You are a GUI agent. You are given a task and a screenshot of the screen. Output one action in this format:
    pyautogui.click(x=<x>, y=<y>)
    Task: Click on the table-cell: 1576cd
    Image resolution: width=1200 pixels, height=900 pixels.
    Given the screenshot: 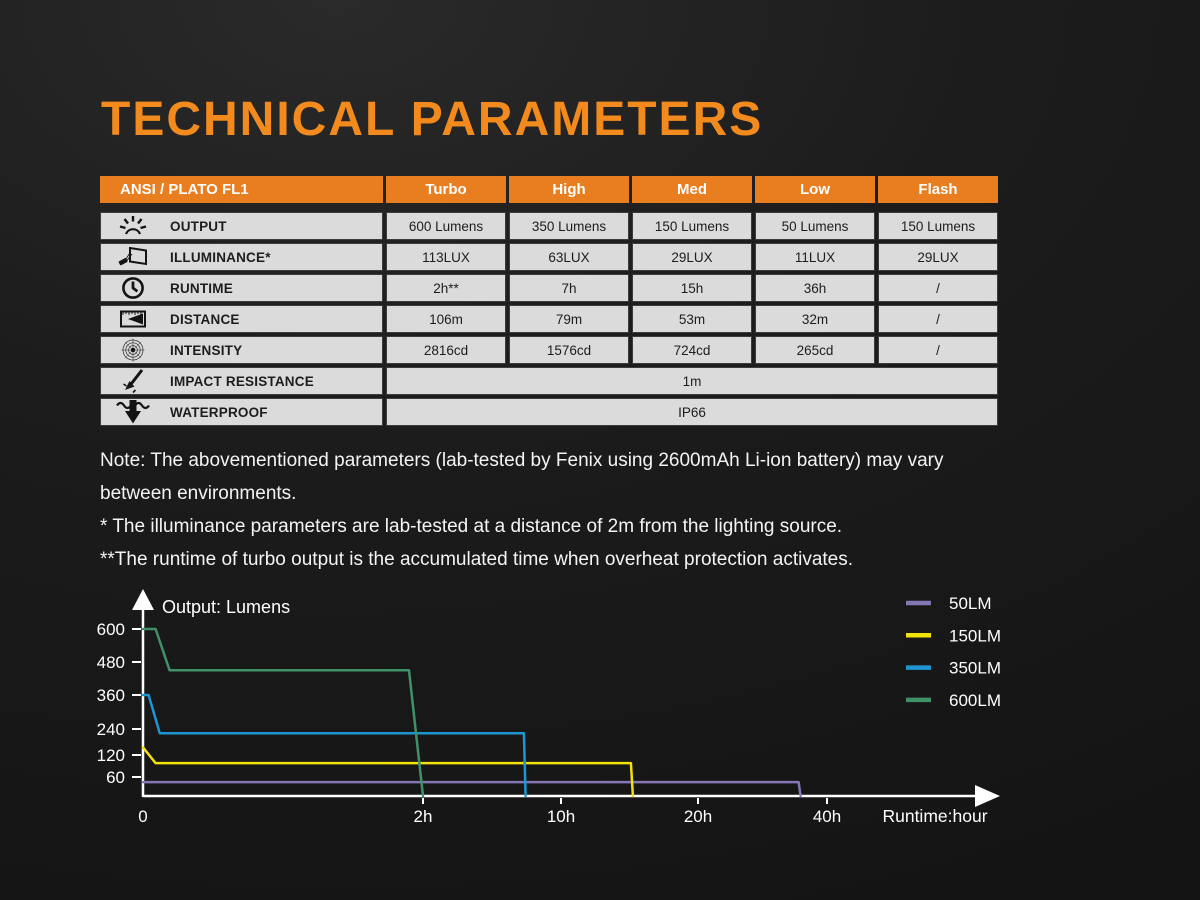 What is the action you would take?
    pyautogui.click(x=569, y=350)
    